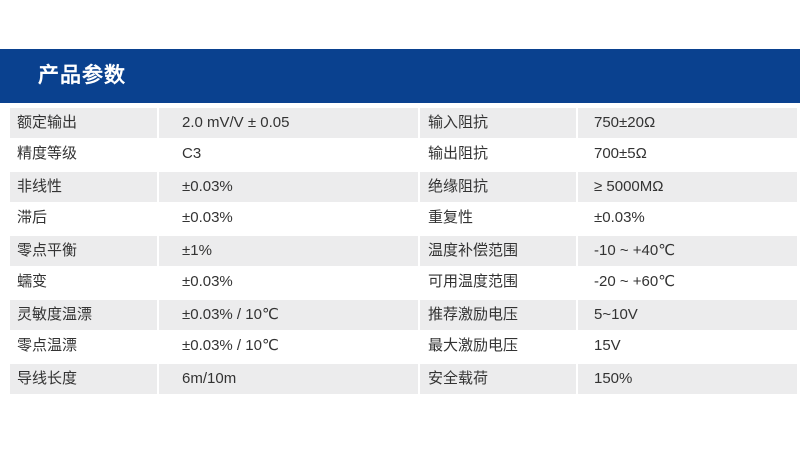 The width and height of the screenshot is (800, 450). What do you see at coordinates (288, 250) in the screenshot?
I see `param-value: ±1%` at bounding box center [288, 250].